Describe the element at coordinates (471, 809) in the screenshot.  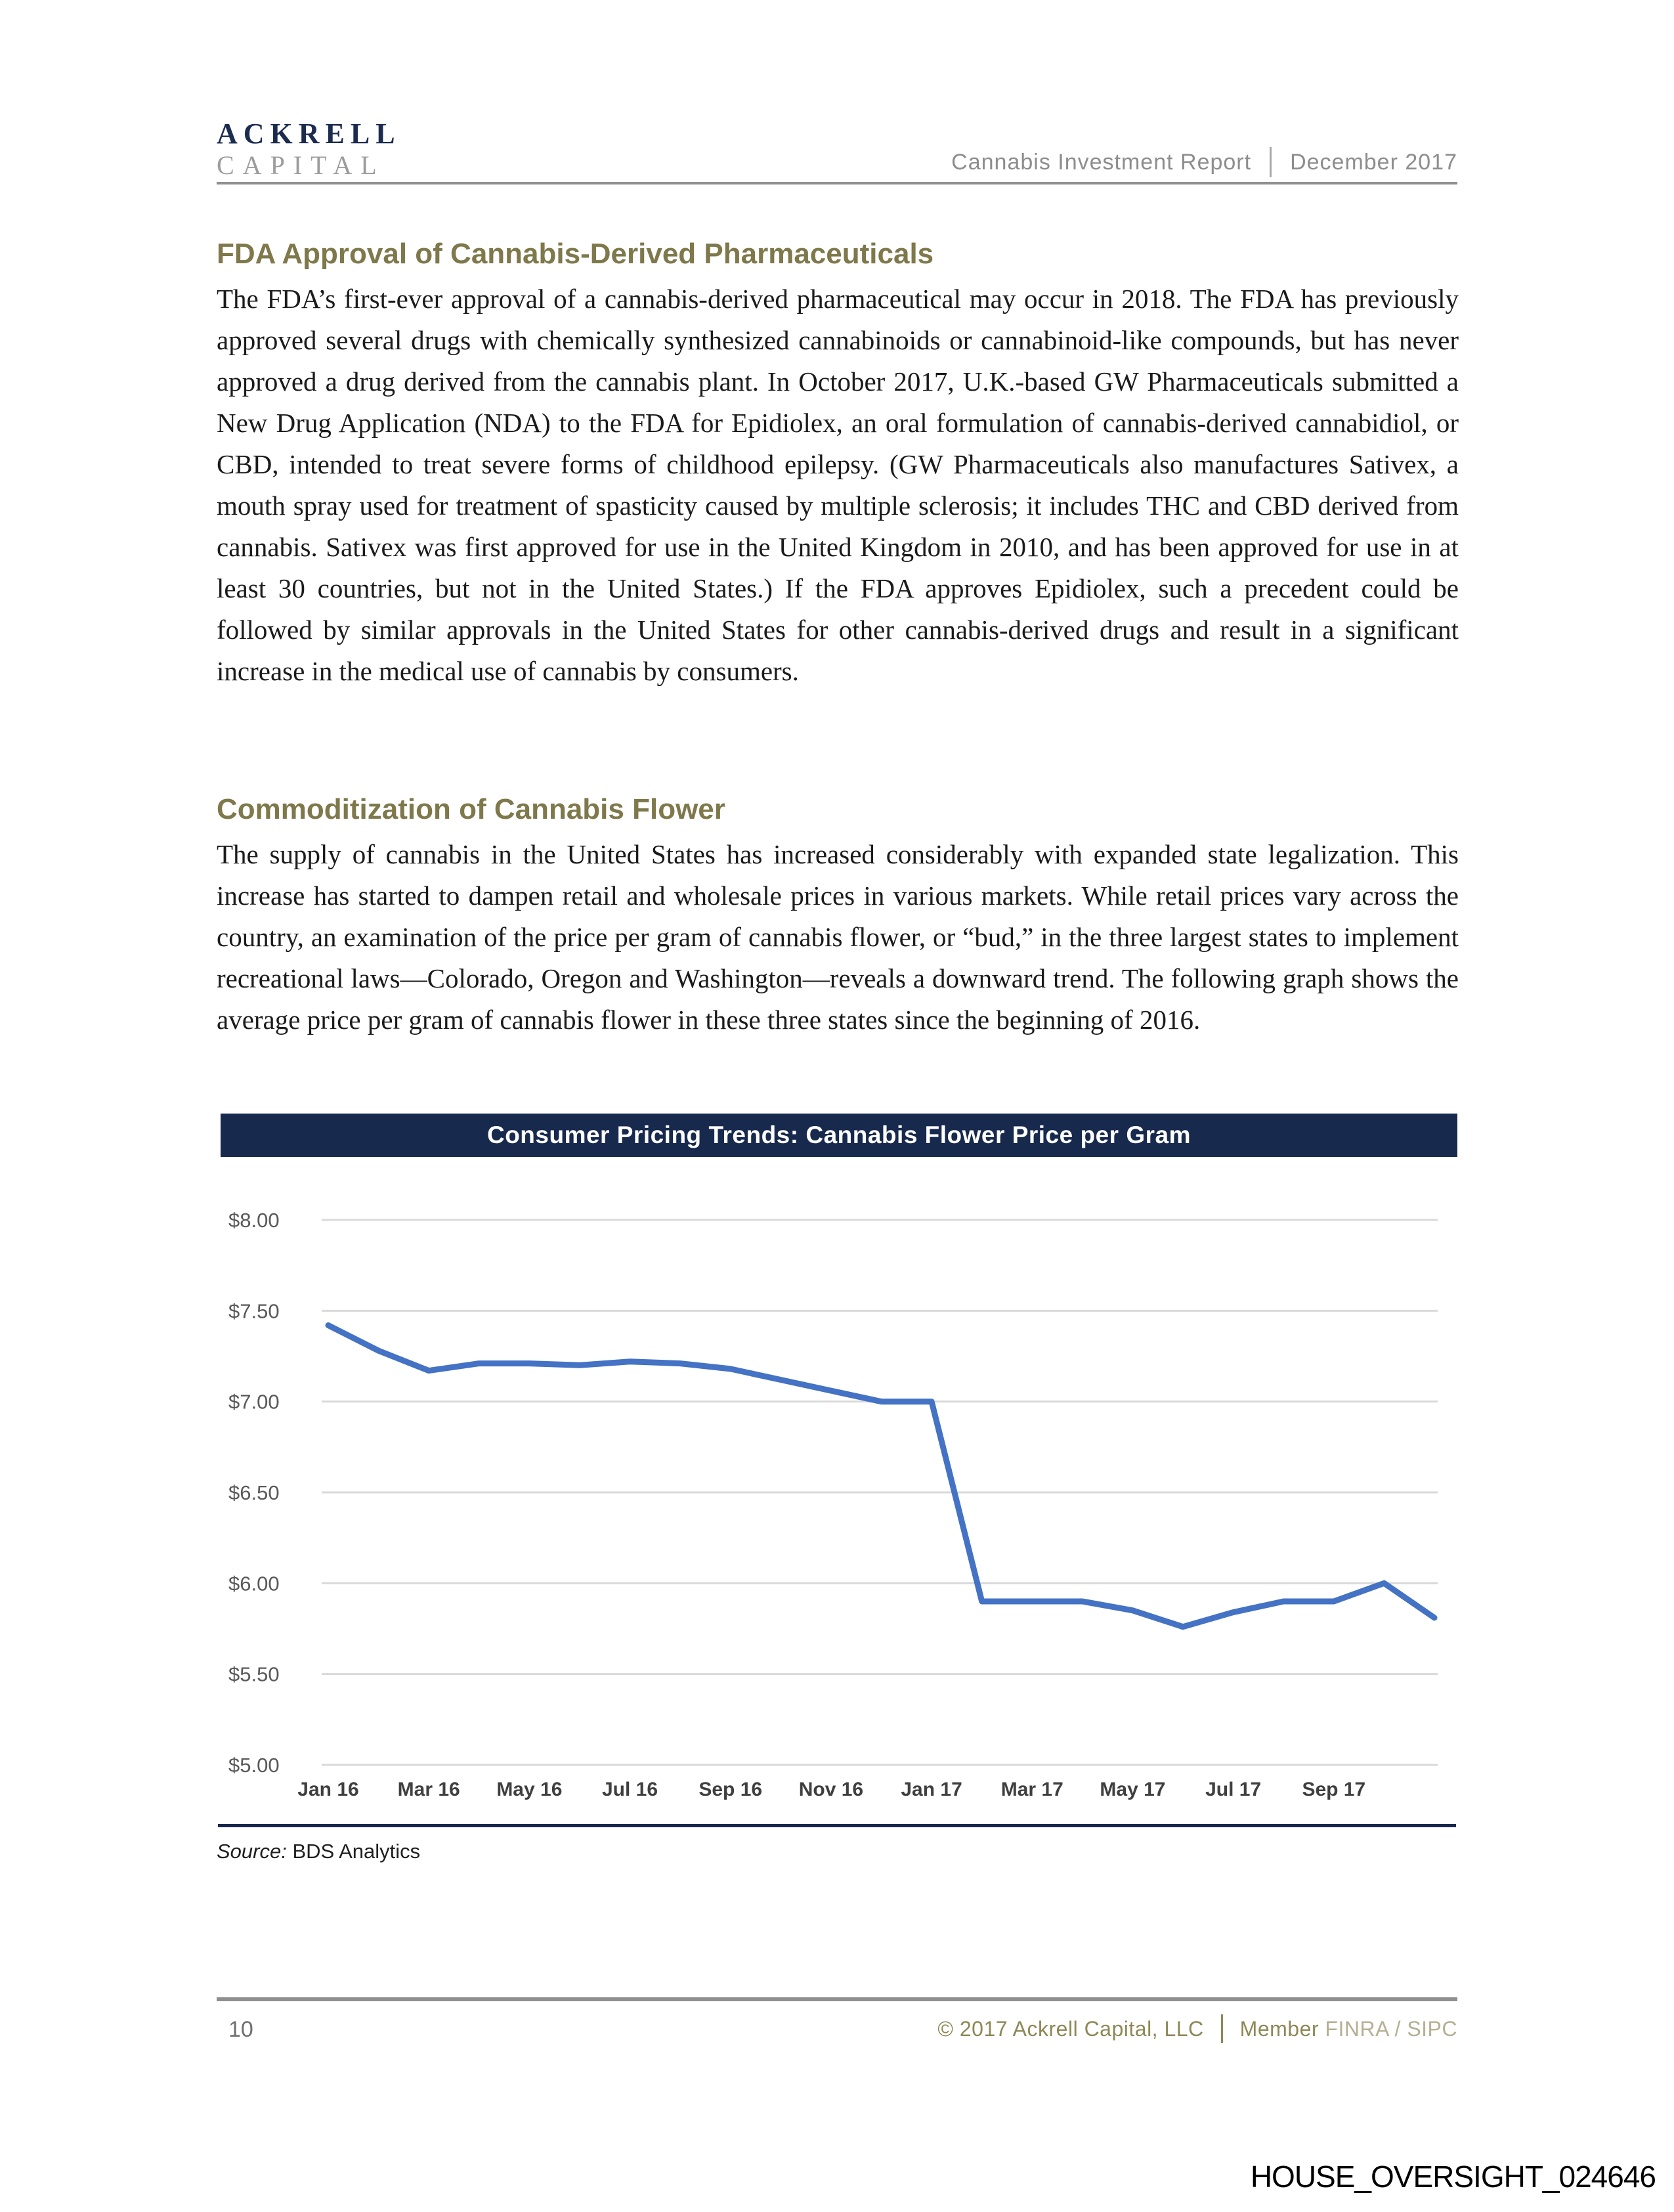
I see `section-heading-commoditization: Commoditization of Cannabis Flower` at that location.